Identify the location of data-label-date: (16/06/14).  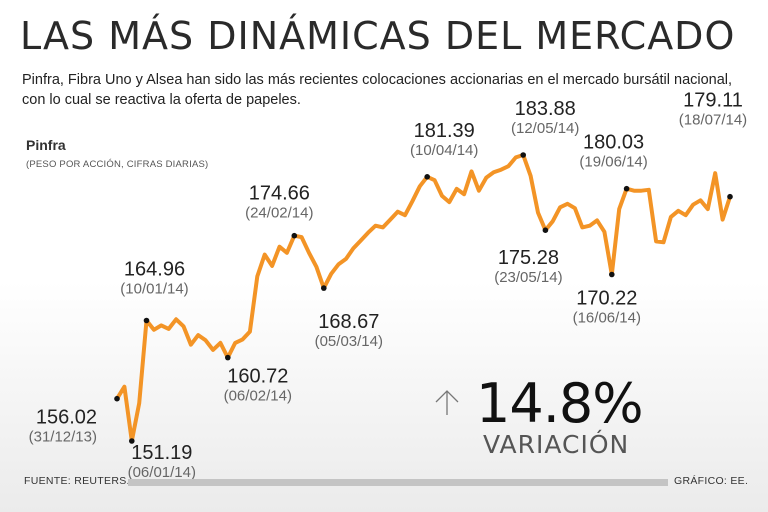
(607, 318).